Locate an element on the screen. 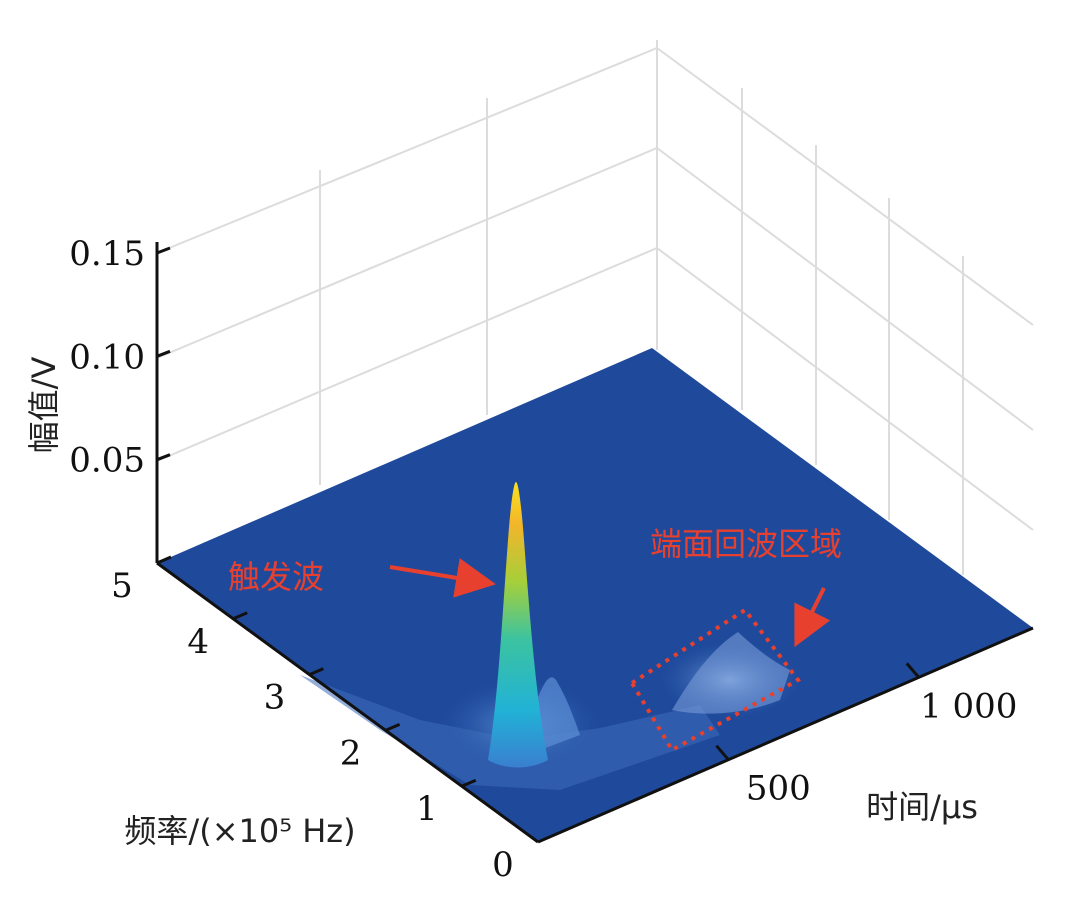 This screenshot has width=1080, height=902. trigger-annotation-arrow is located at coordinates (442, 578).